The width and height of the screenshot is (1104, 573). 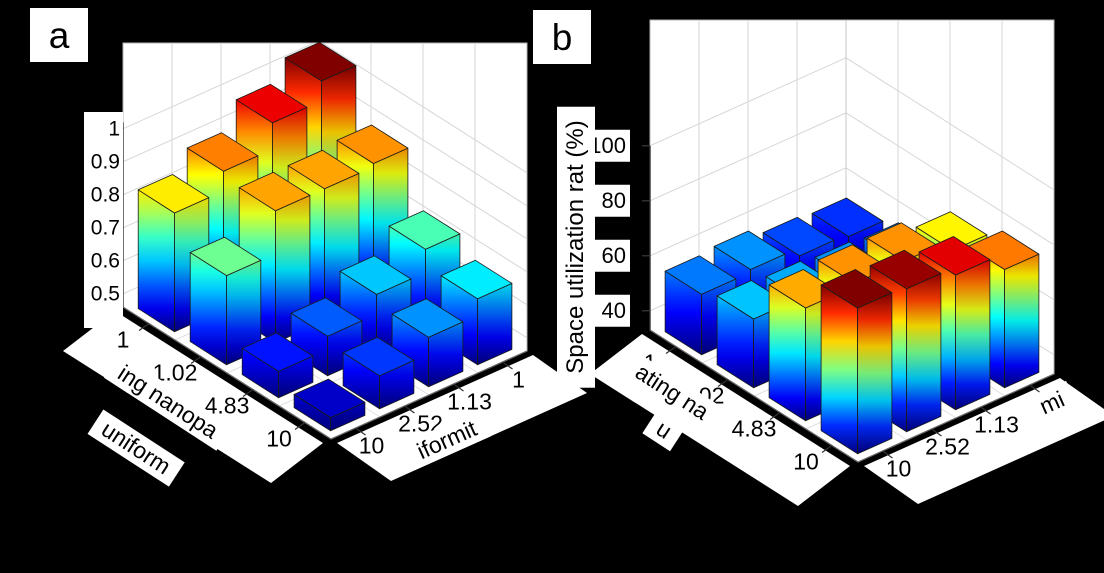 I want to click on panel-label-b: b, so click(x=562, y=37).